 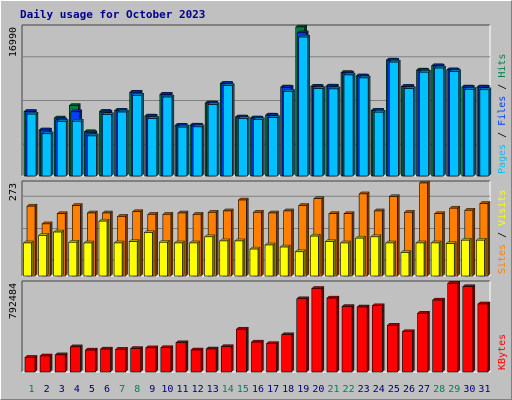 What do you see at coordinates (232, 242) in the screenshot?
I see `bar-sites-14-side` at bounding box center [232, 242].